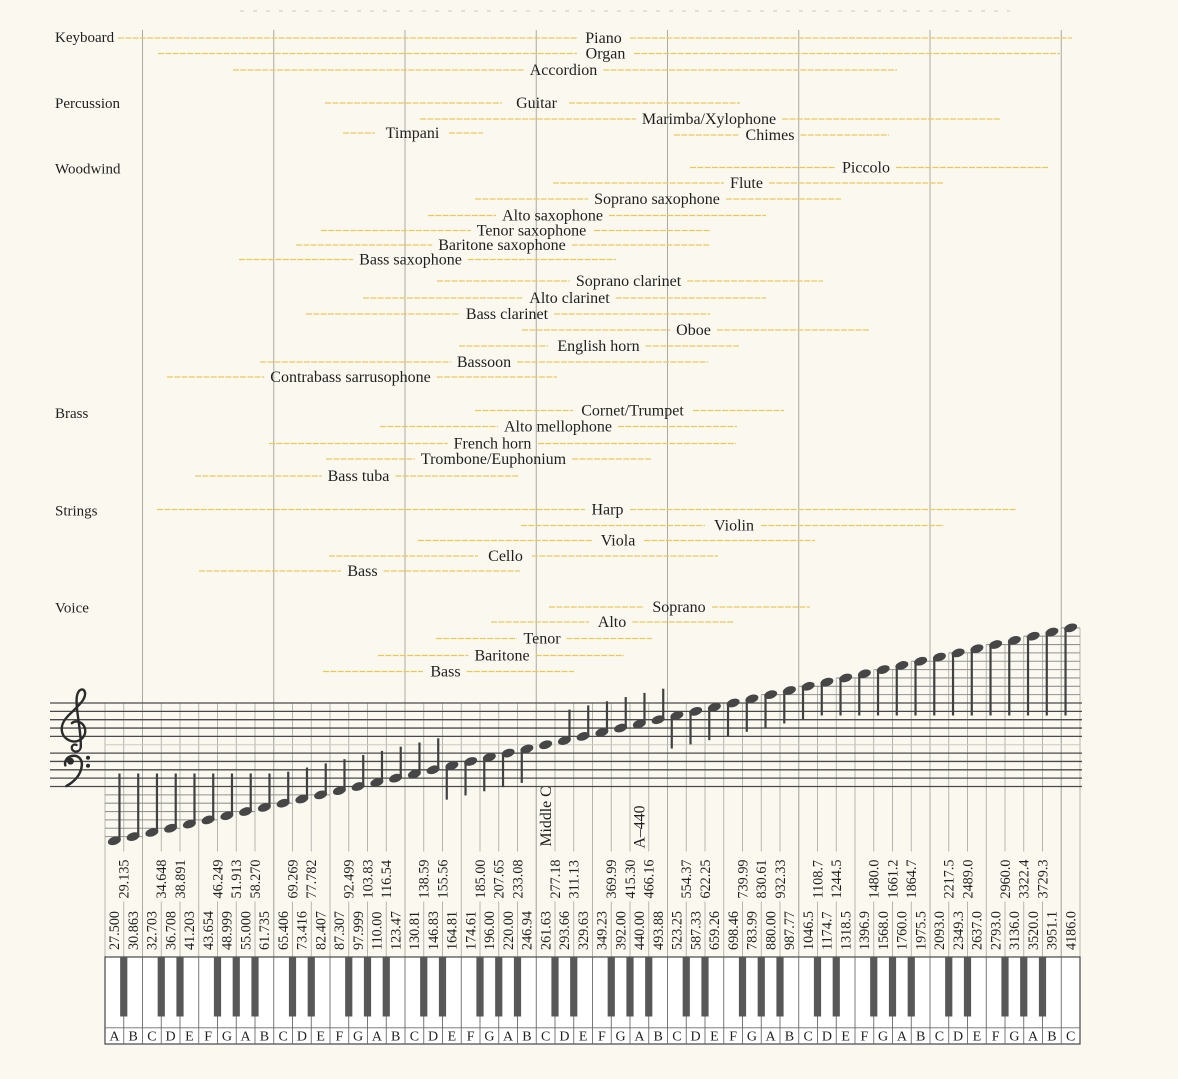  I want to click on svg-text: 3520.0, so click(1034, 930).